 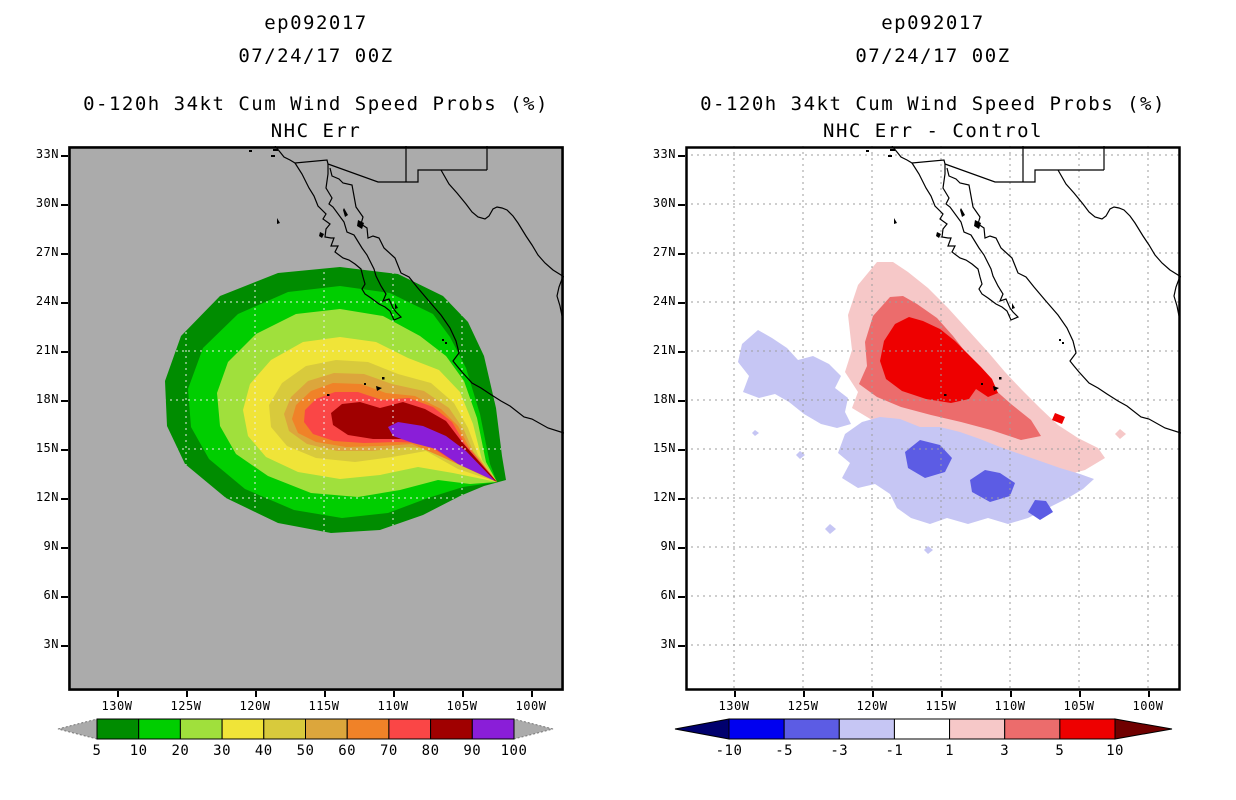 What do you see at coordinates (664, 252) in the screenshot?
I see `lat-tick-label: 27N` at bounding box center [664, 252].